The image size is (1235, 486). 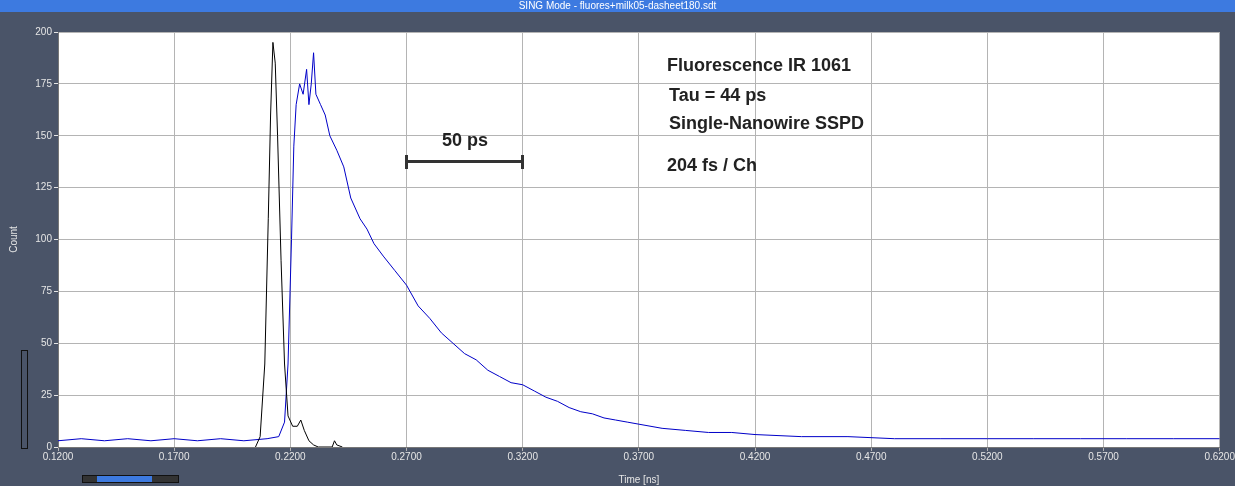 I want to click on x-tick-label: 0.4700, so click(x=871, y=456).